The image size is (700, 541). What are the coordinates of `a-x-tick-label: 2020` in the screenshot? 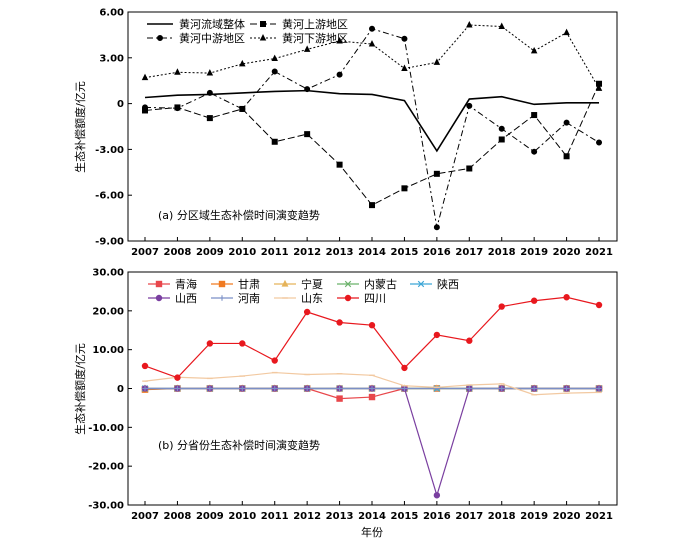 It's located at (567, 252).